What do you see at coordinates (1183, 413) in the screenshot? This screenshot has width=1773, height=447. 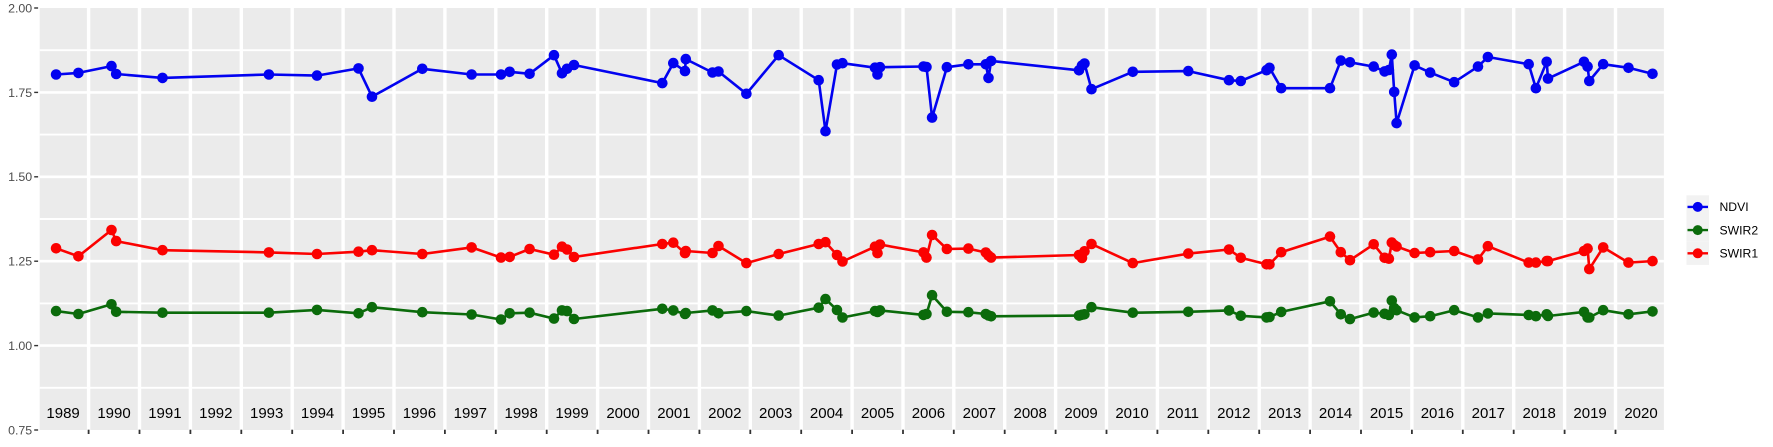 I see `svg-text: 2011` at bounding box center [1183, 413].